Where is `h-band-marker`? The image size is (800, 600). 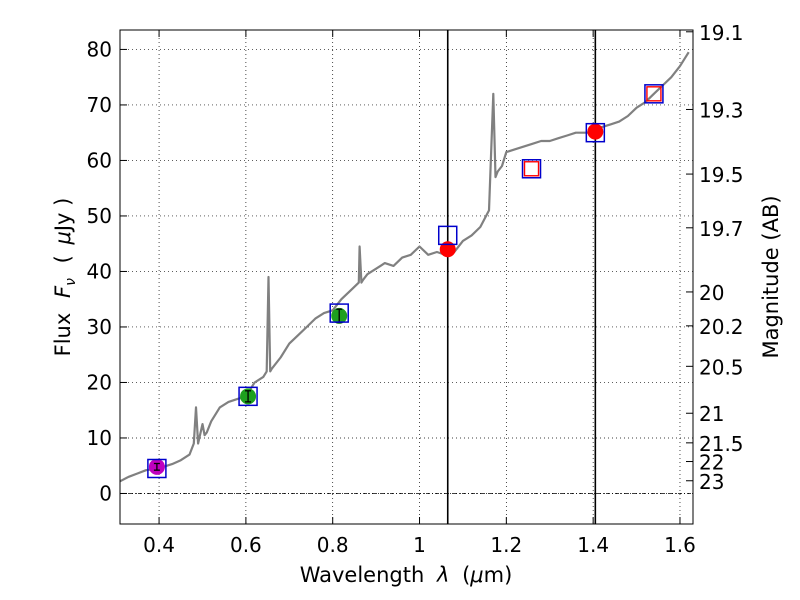
h-band-marker is located at coordinates (595, 132).